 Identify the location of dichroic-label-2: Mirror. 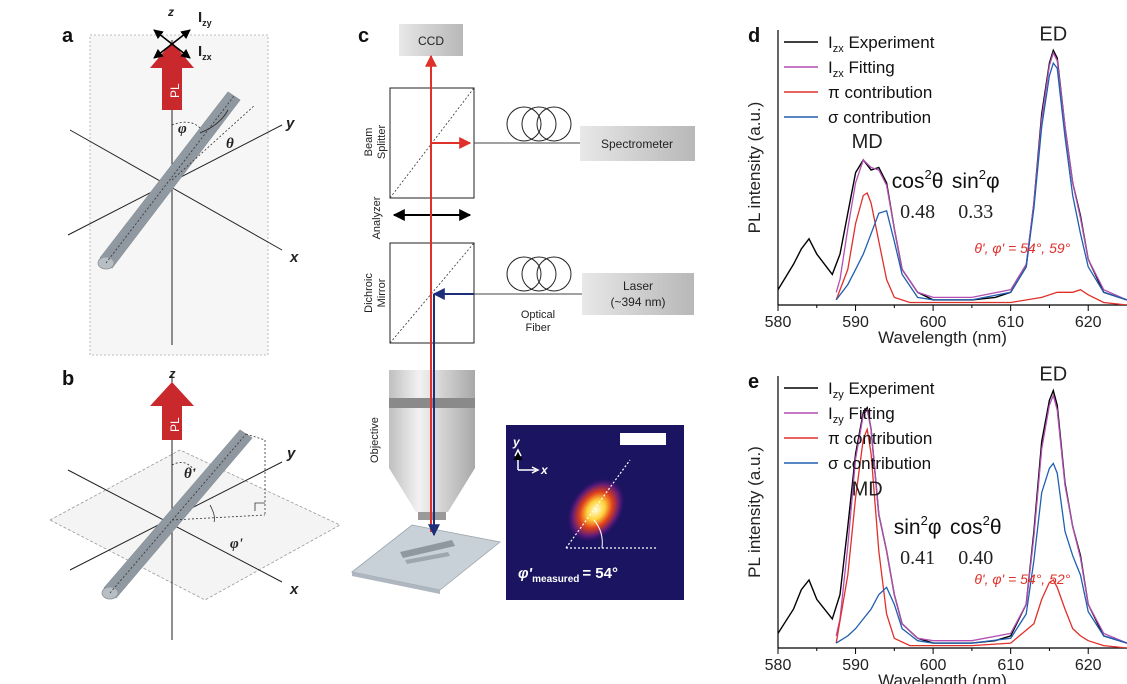
(382, 292).